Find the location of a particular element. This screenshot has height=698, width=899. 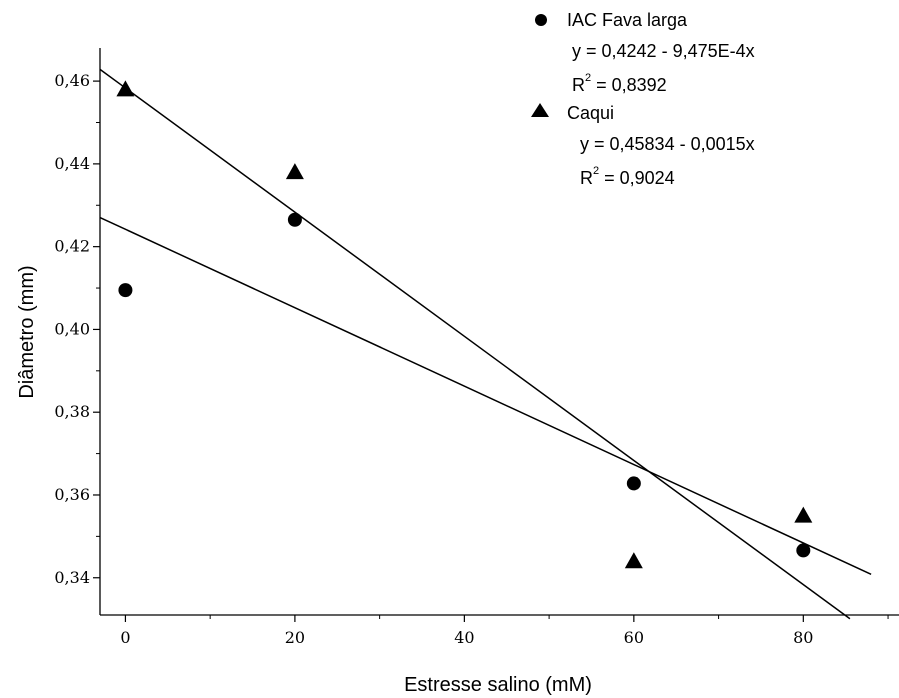

legend-r2-series-2: R2 = 0,9024 is located at coordinates (627, 176).